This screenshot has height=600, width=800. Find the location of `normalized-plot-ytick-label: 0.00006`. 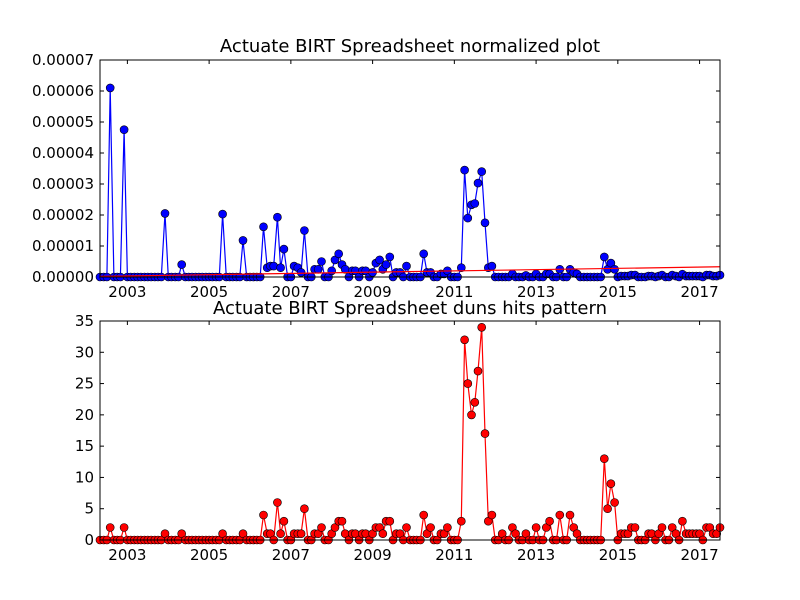

normalized-plot-ytick-label: 0.00006 is located at coordinates (63, 91).